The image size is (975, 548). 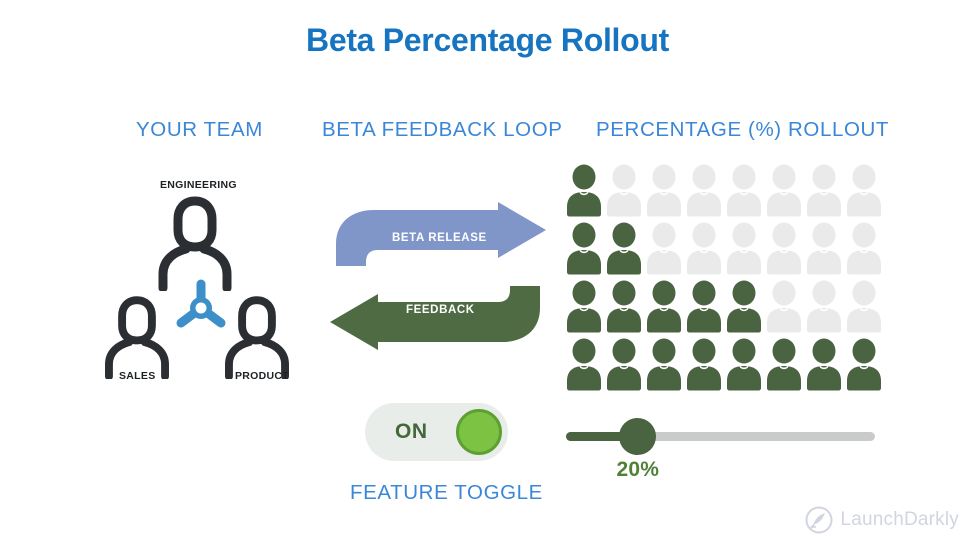 What do you see at coordinates (198, 185) in the screenshot?
I see `team-label-engineering: ENGINEERING` at bounding box center [198, 185].